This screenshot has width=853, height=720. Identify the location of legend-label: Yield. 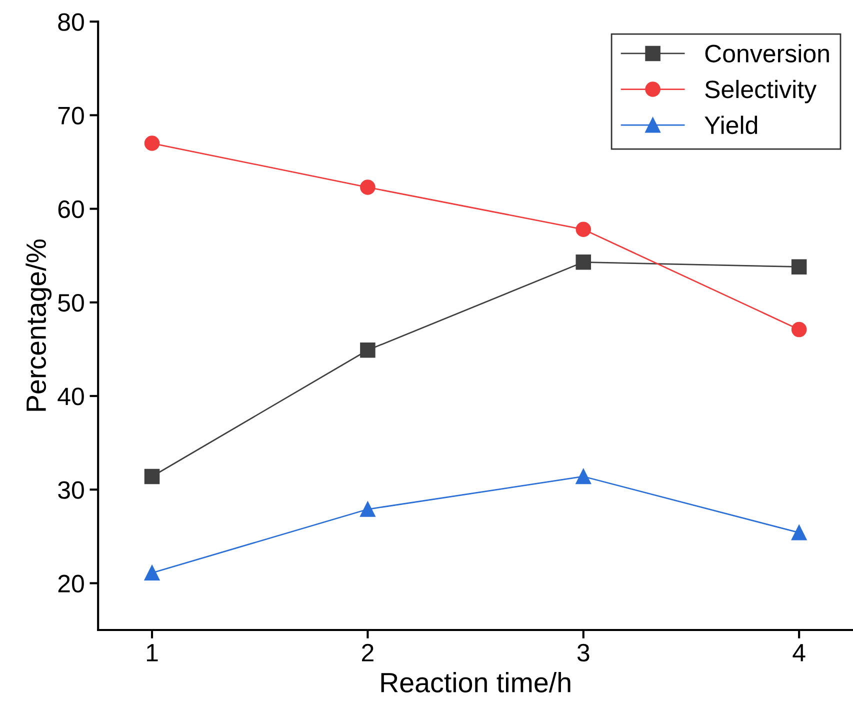
(731, 125).